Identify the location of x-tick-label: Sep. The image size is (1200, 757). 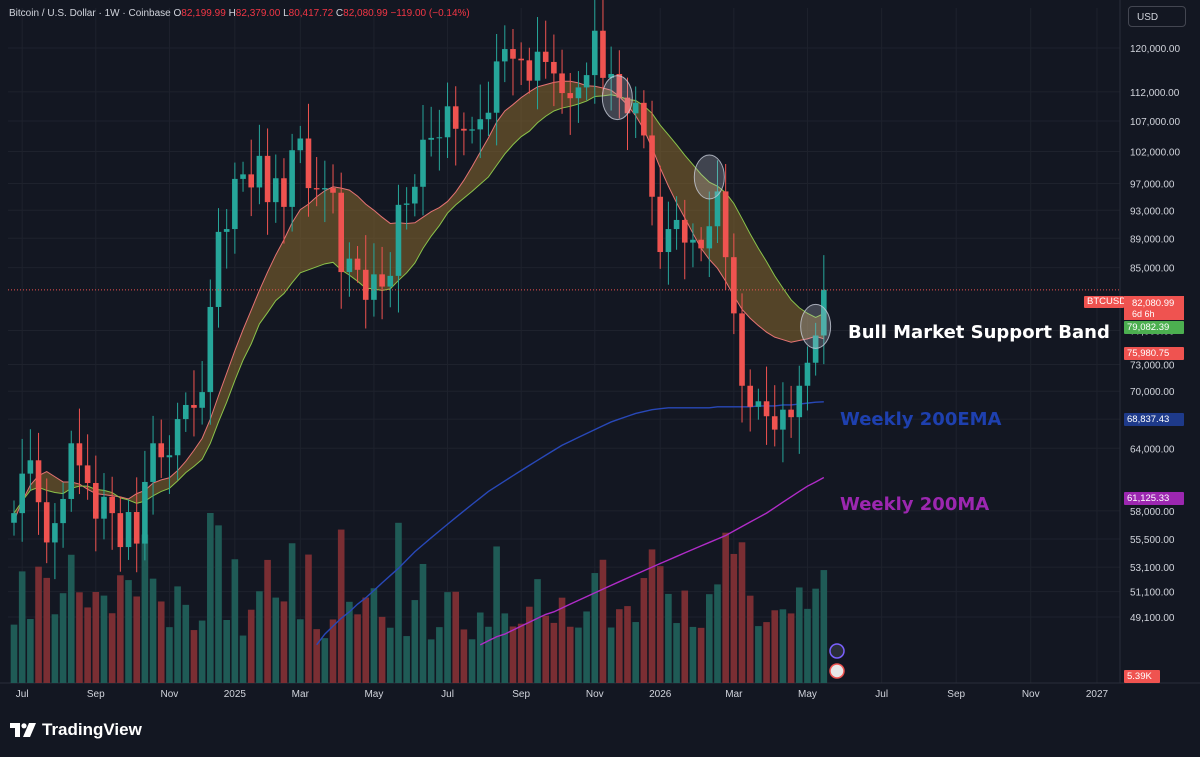
(521, 694).